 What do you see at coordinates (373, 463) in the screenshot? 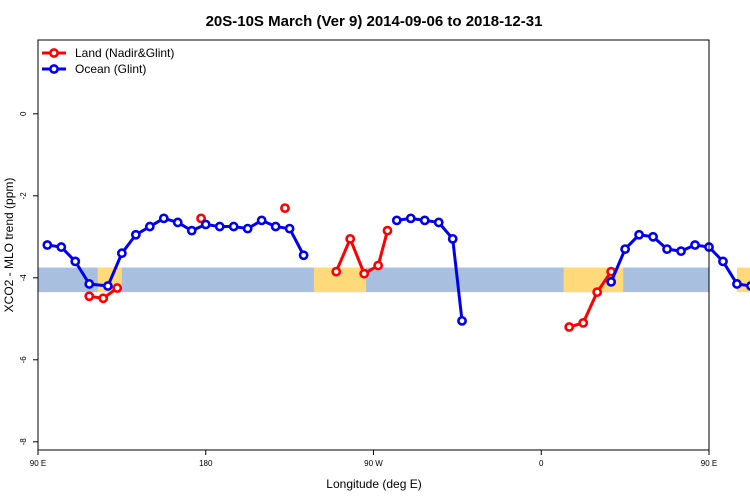
I see `x-tick-label: 90 W` at bounding box center [373, 463].